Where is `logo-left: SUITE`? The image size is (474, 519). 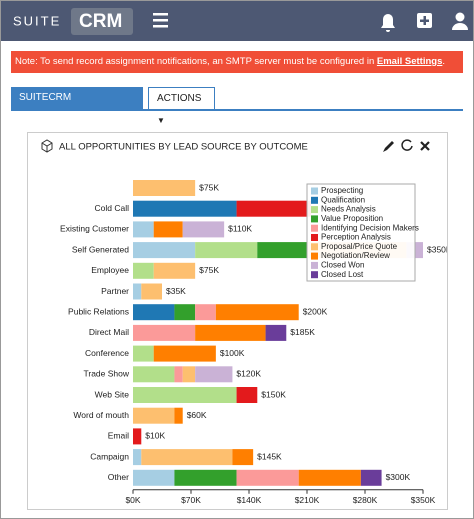
logo-left: SUITE is located at coordinates (37, 20).